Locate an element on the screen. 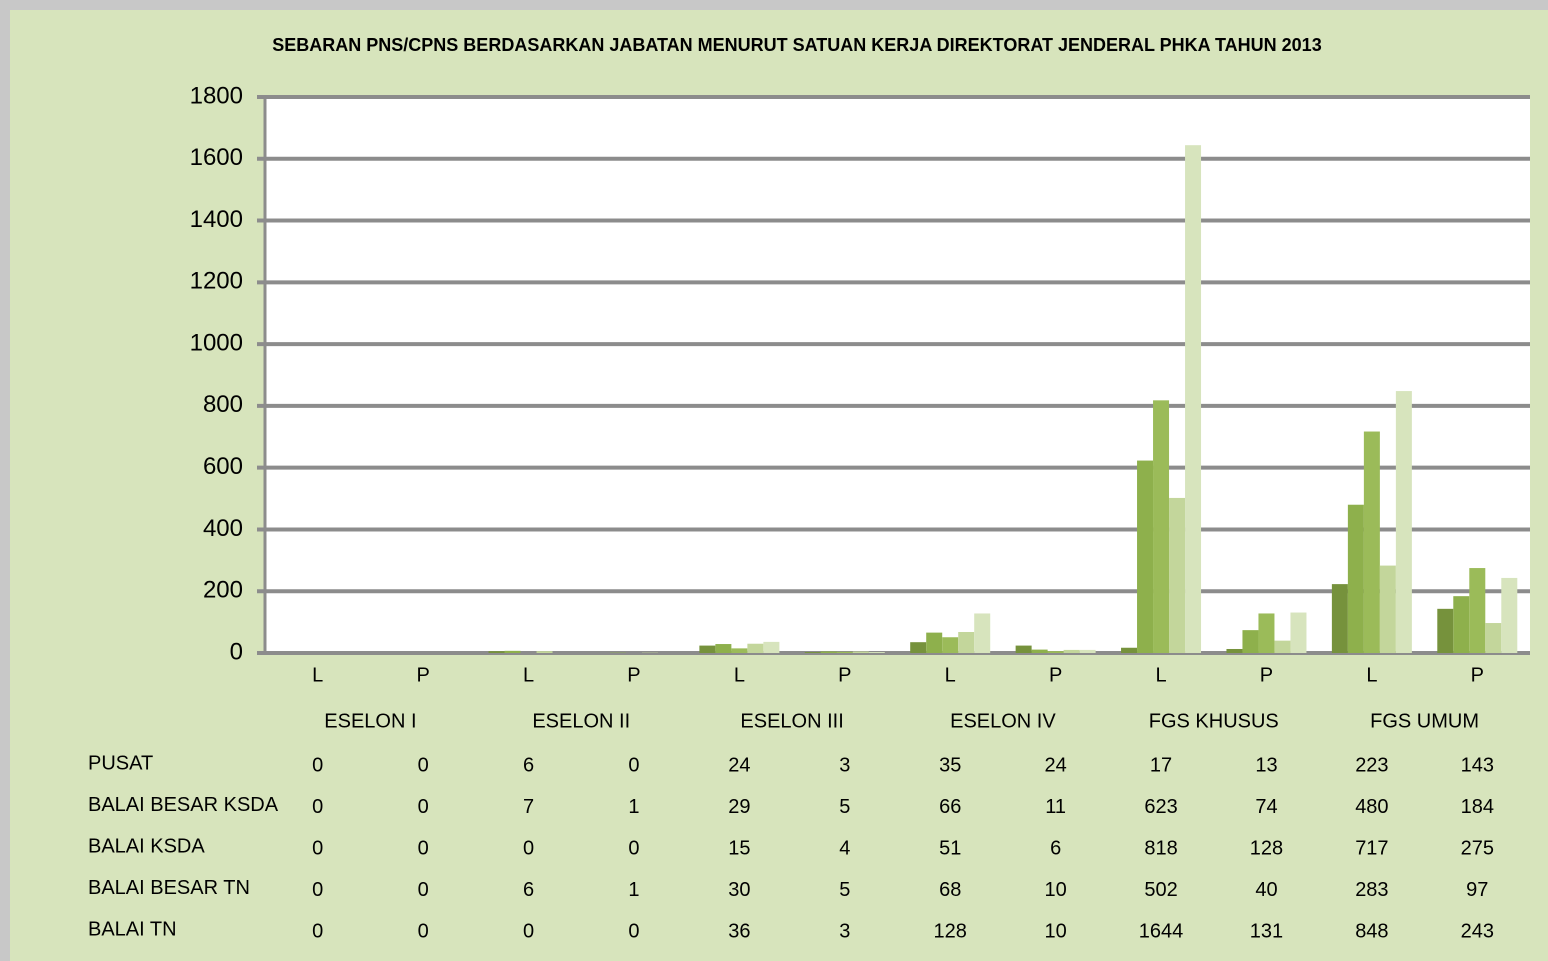 The height and width of the screenshot is (961, 1548). table-cell: 184 is located at coordinates (1477, 807).